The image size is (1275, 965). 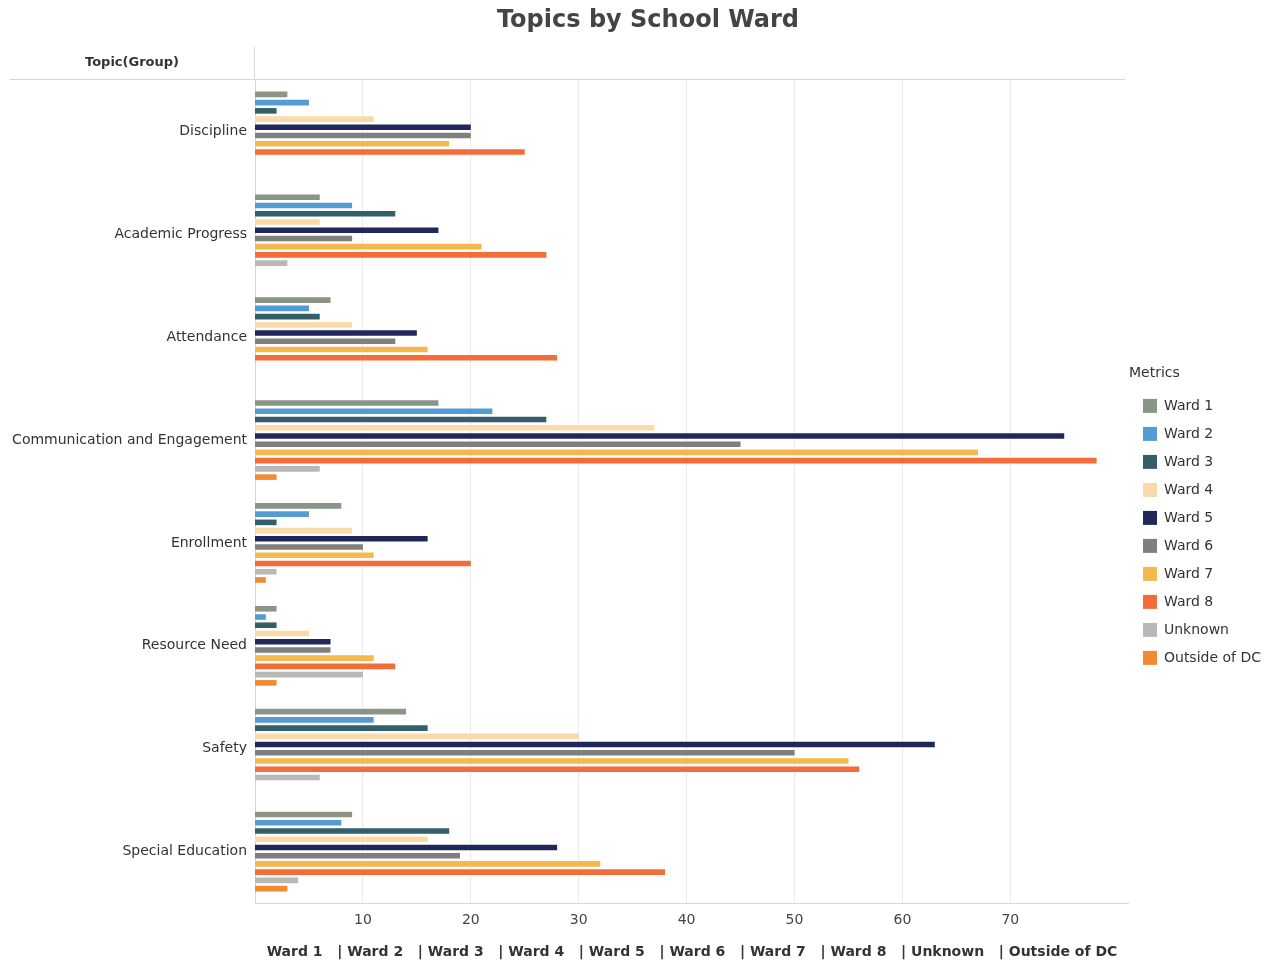 What do you see at coordinates (362, 919) in the screenshot?
I see `x-tick-label: 10` at bounding box center [362, 919].